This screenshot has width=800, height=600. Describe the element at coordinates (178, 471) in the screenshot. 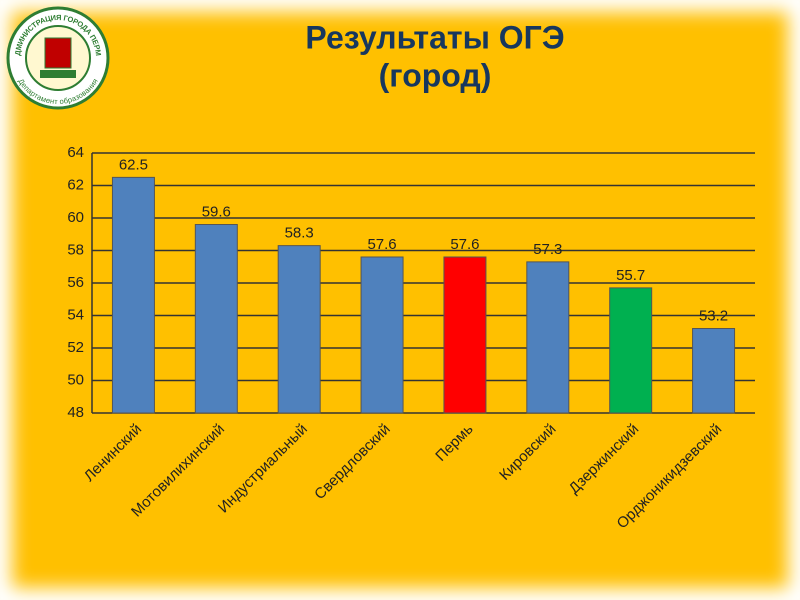

I see `x-tick-label: Мотовилихинский` at that location.